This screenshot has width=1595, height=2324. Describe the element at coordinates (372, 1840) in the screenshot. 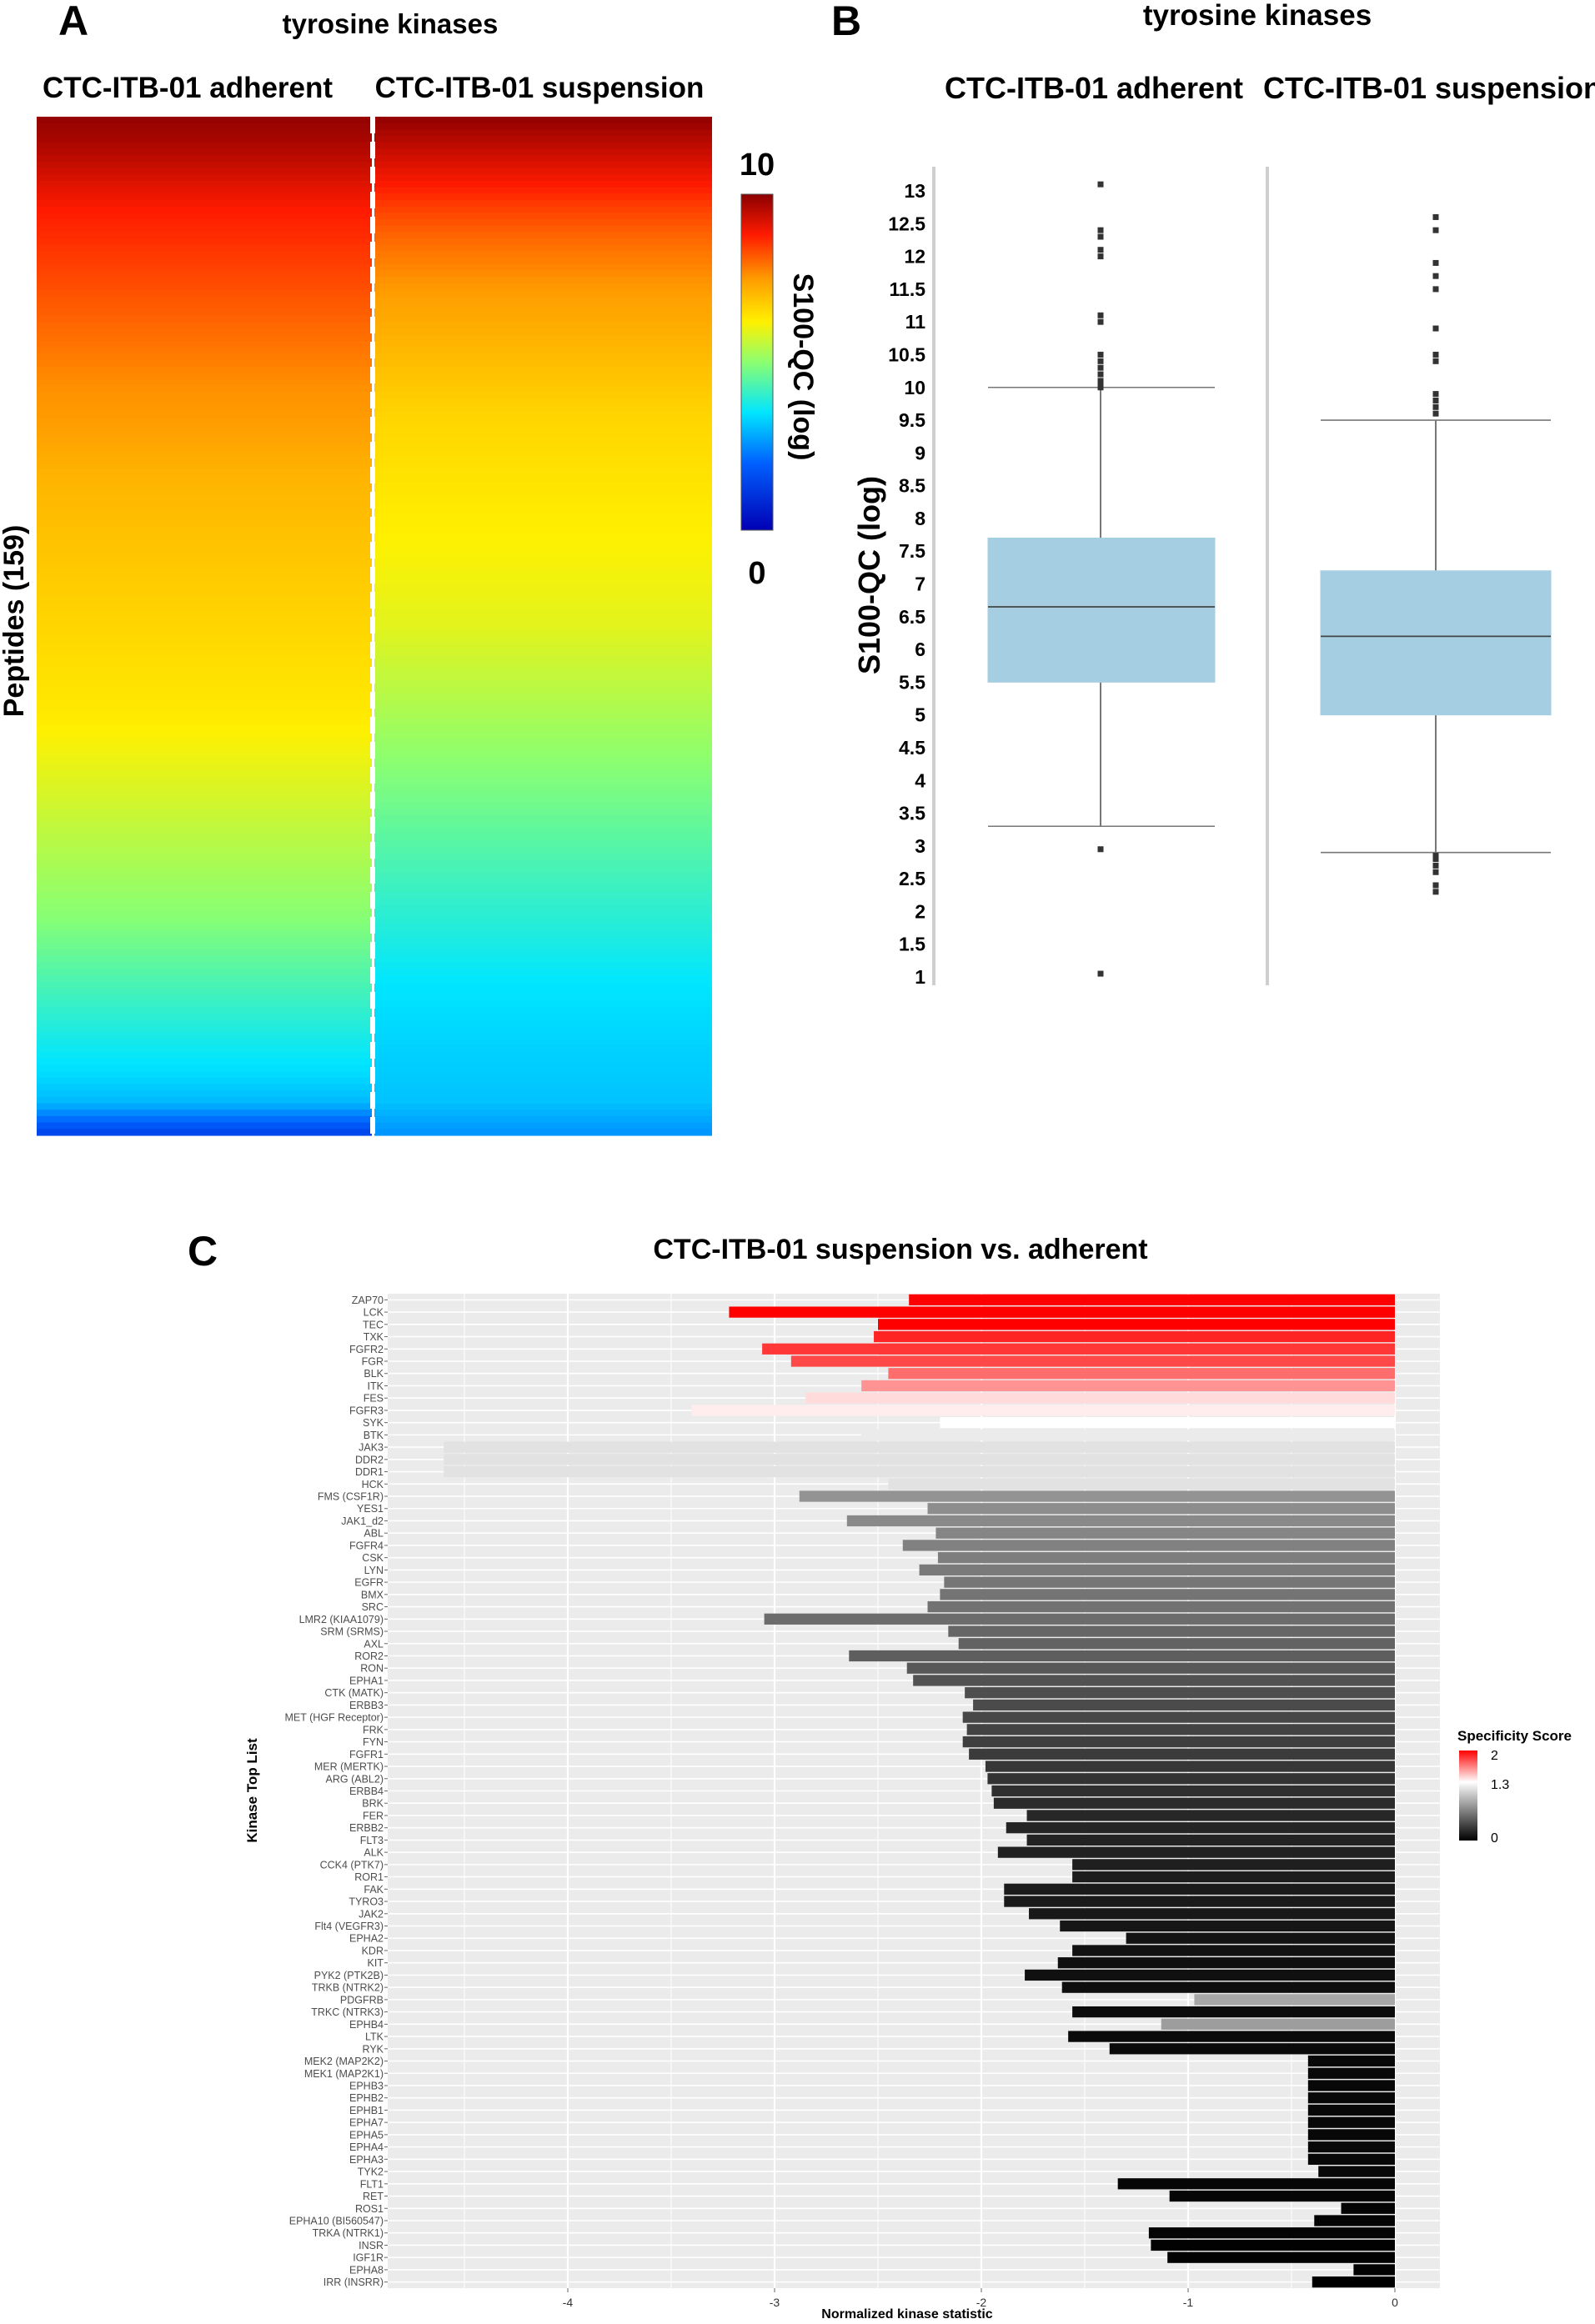

I see `kinase-label: FLT3` at that location.